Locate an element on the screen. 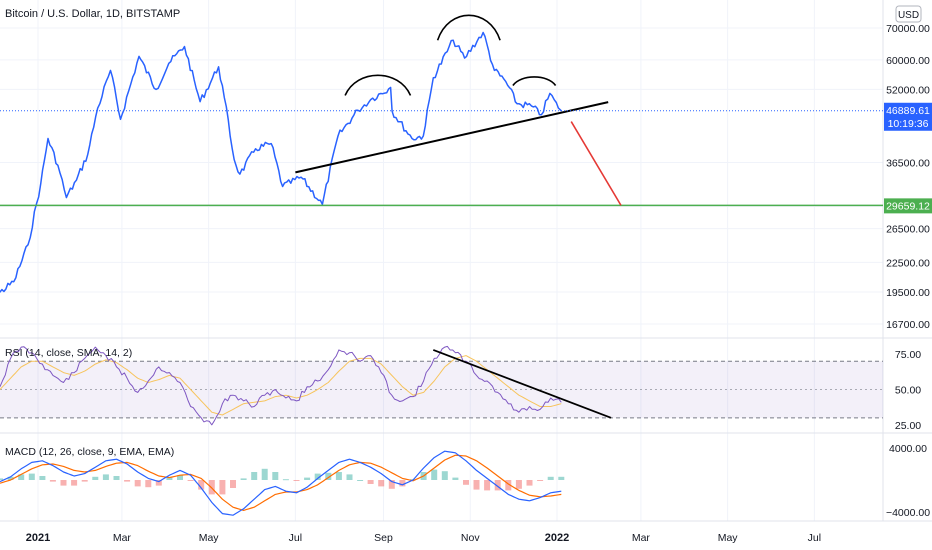  support-price-value: 29659.12 is located at coordinates (908, 206).